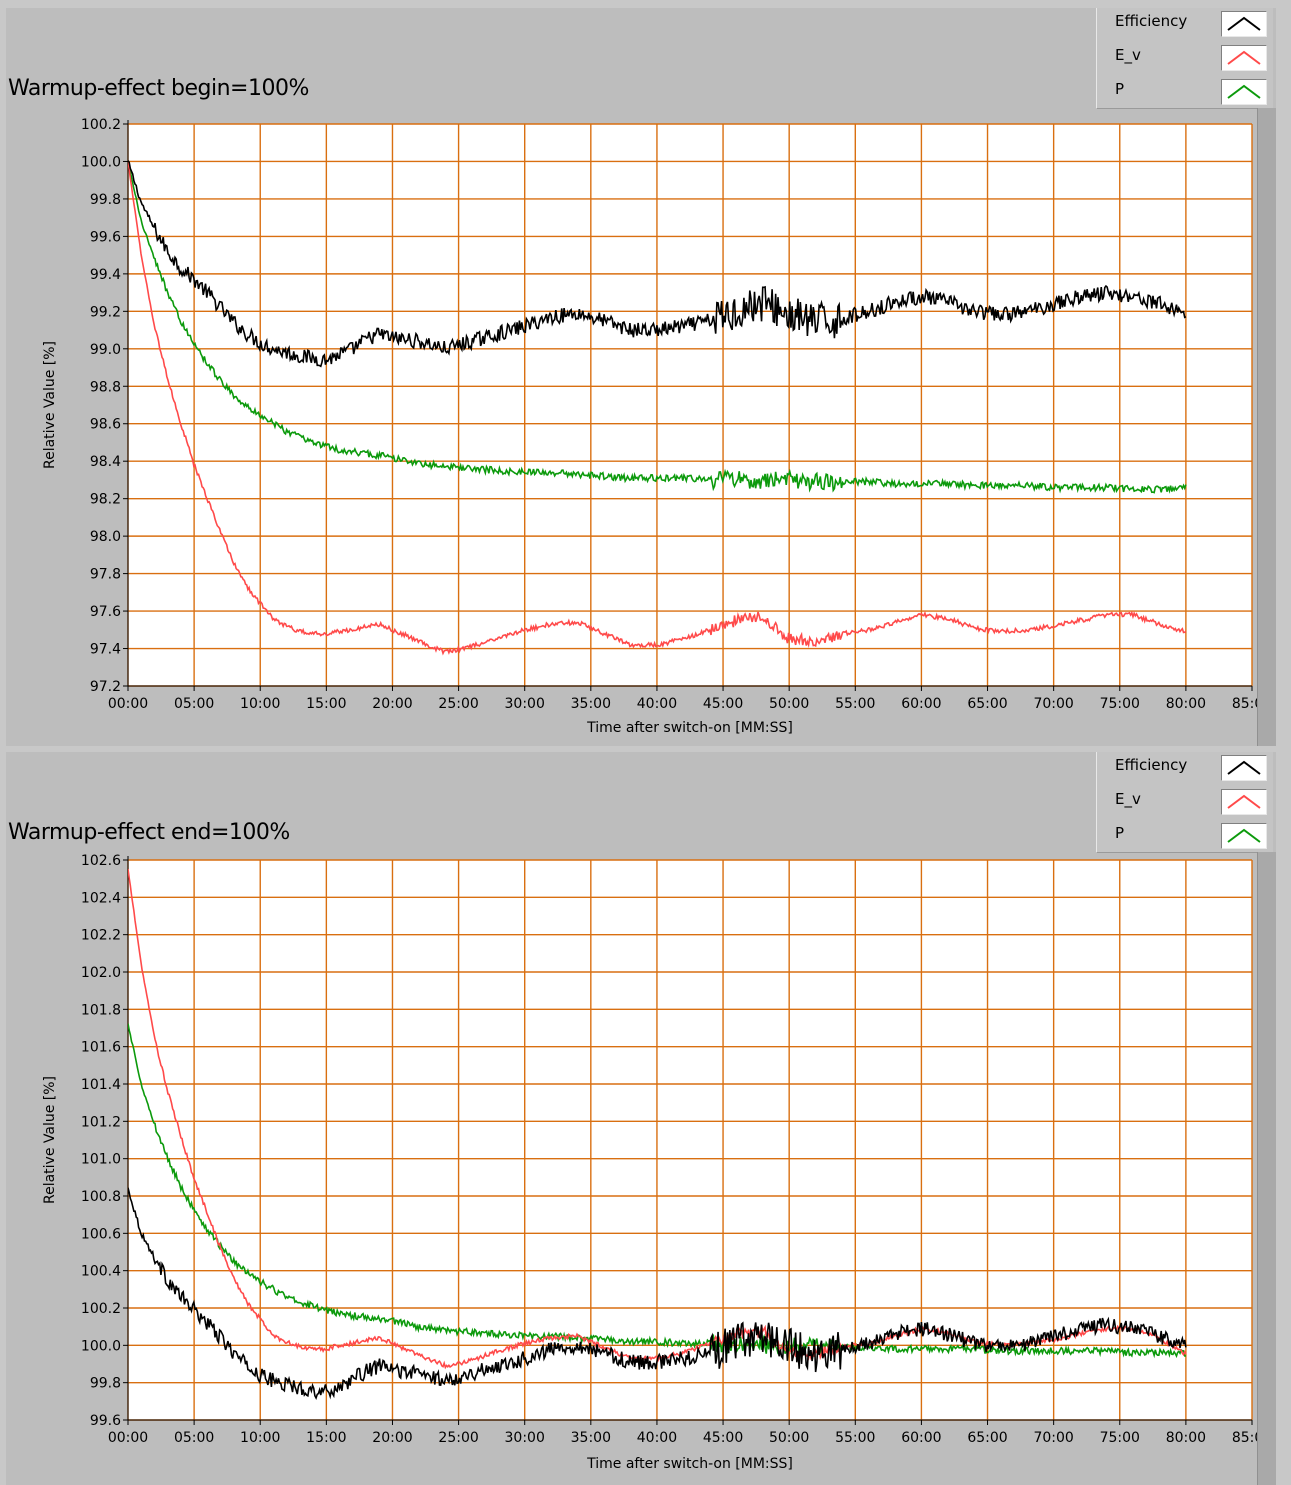 Image resolution: width=1291 pixels, height=1485 pixels. I want to click on x-tick-label: 80:00, so click(1186, 1438).